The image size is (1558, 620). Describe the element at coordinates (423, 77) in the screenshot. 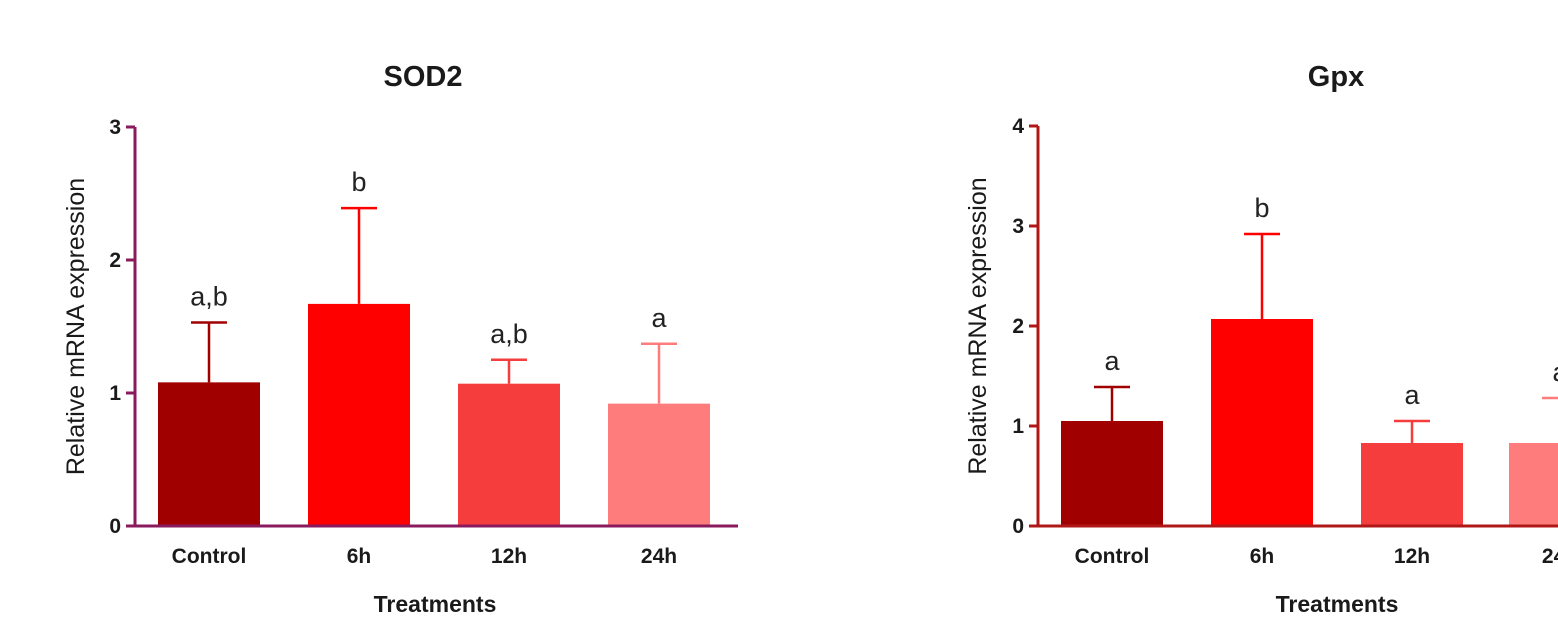

I see `chart-title: SOD2` at that location.